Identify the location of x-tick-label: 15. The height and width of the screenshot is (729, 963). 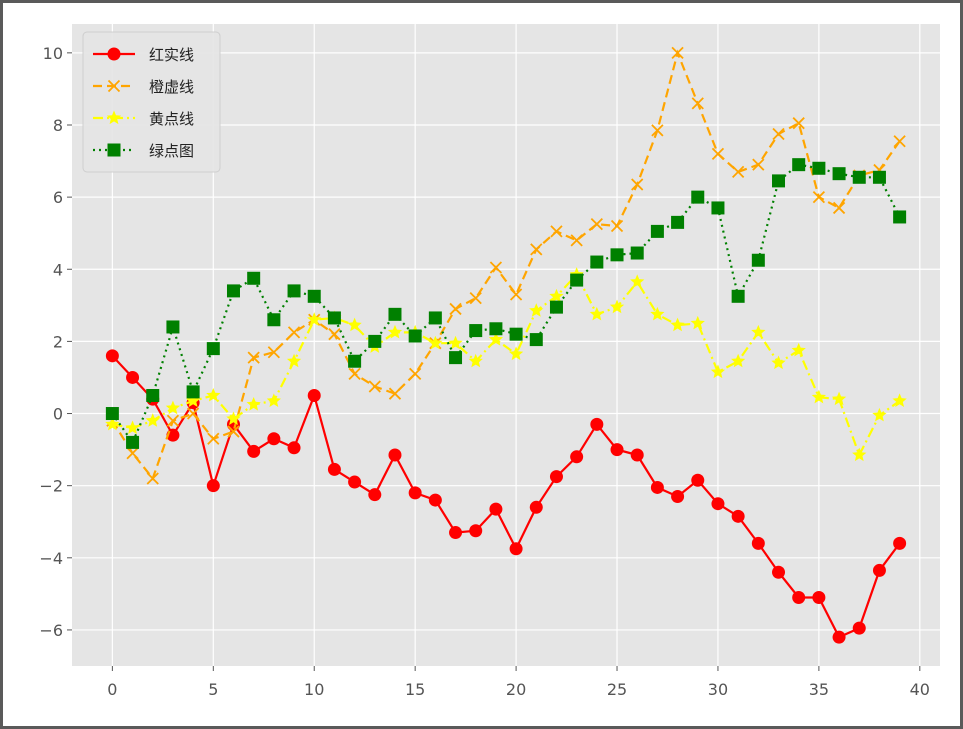
(415, 689).